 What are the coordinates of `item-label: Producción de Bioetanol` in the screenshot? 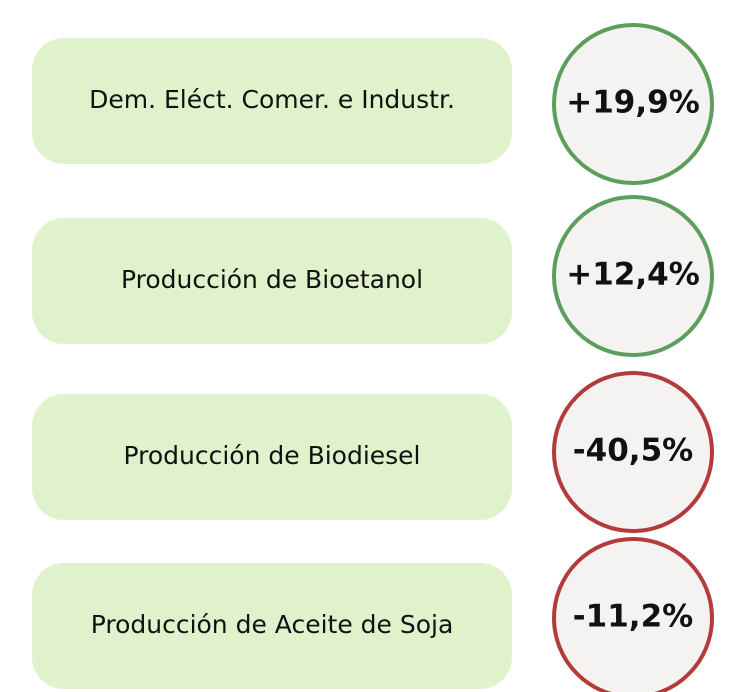 It's located at (272, 279).